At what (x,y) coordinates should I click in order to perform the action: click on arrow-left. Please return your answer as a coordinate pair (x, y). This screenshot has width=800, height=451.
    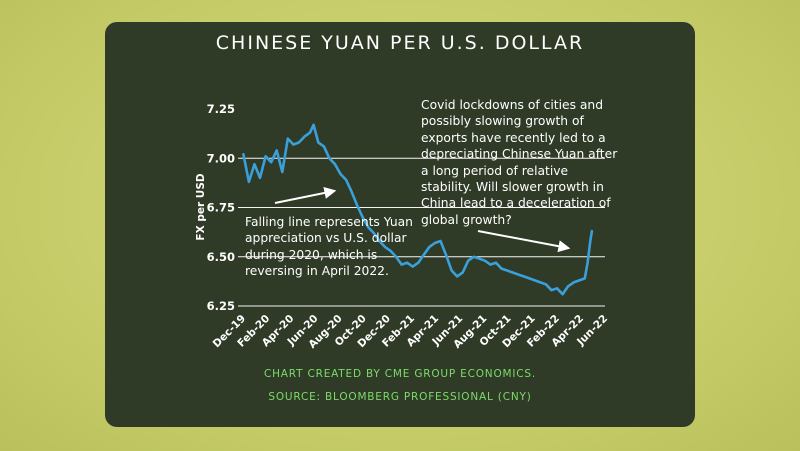
    Looking at the image, I should click on (305, 195).